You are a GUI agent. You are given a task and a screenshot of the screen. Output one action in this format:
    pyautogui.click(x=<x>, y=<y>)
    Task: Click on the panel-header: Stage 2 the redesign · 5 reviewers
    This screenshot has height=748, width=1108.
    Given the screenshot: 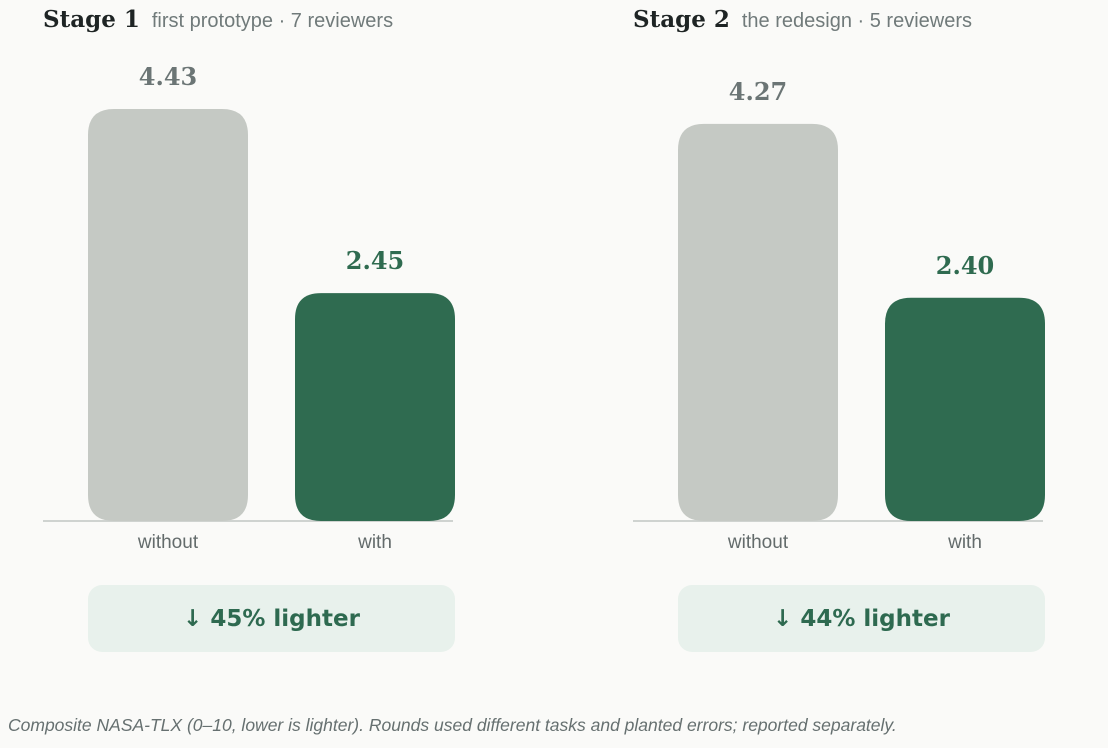 What is the action you would take?
    pyautogui.click(x=802, y=19)
    